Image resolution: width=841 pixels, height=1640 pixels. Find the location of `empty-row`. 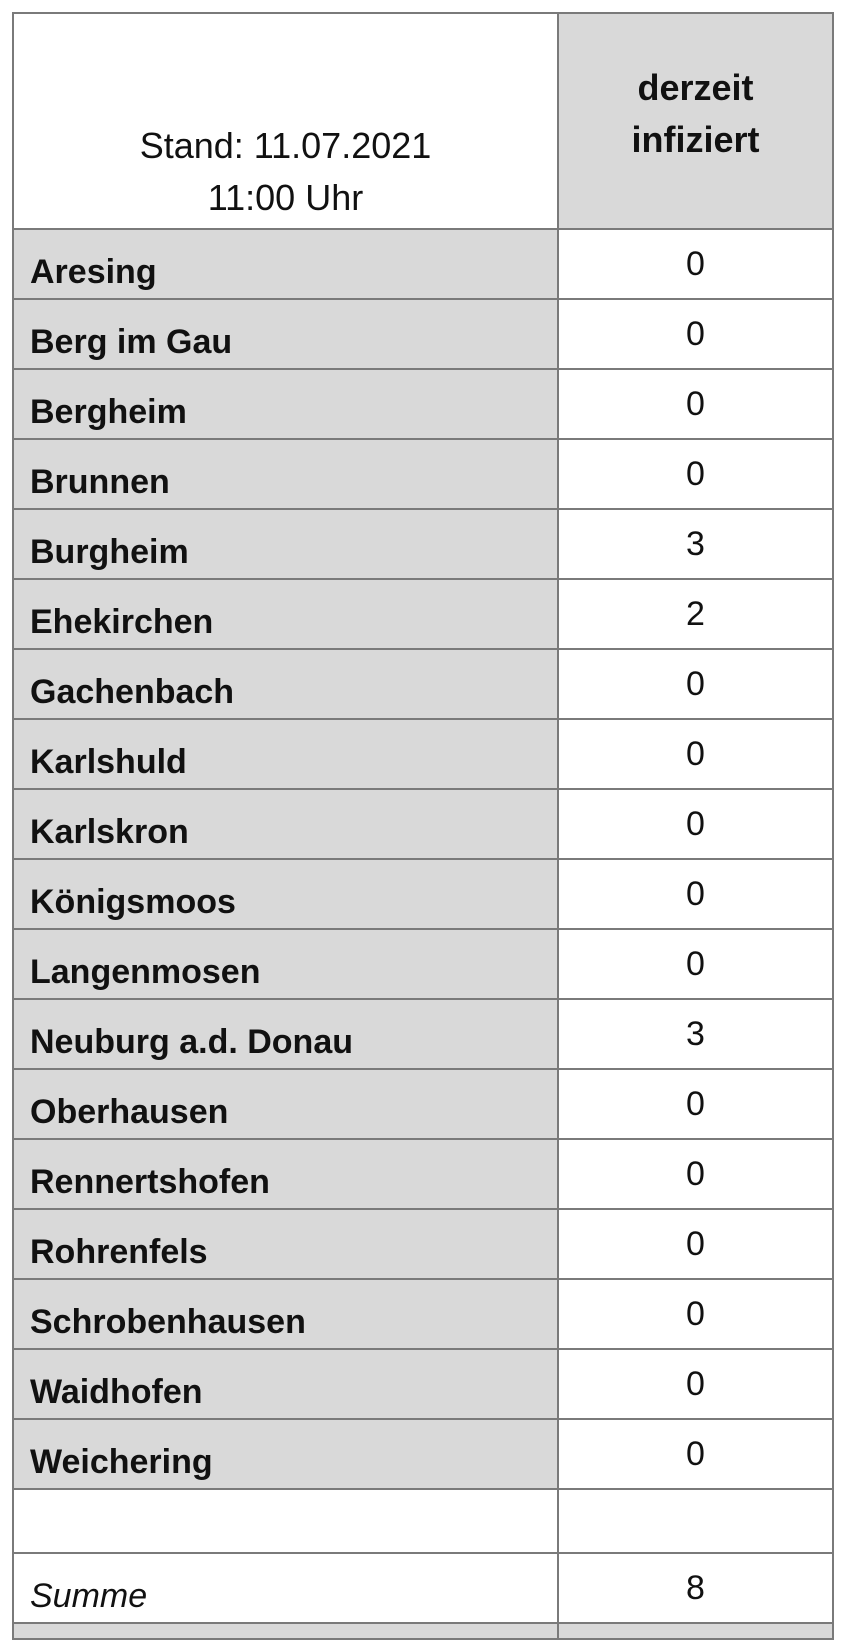

empty-row is located at coordinates (423, 1521).